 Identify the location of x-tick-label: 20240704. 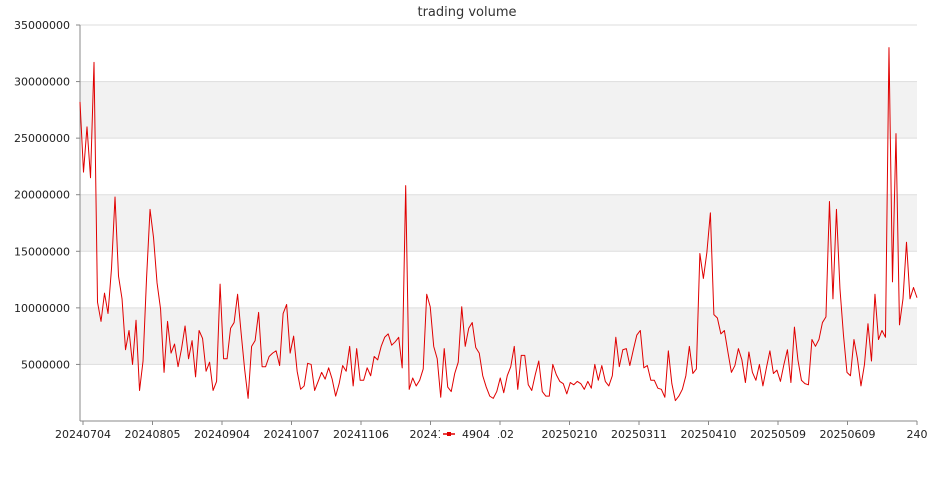
(83, 434).